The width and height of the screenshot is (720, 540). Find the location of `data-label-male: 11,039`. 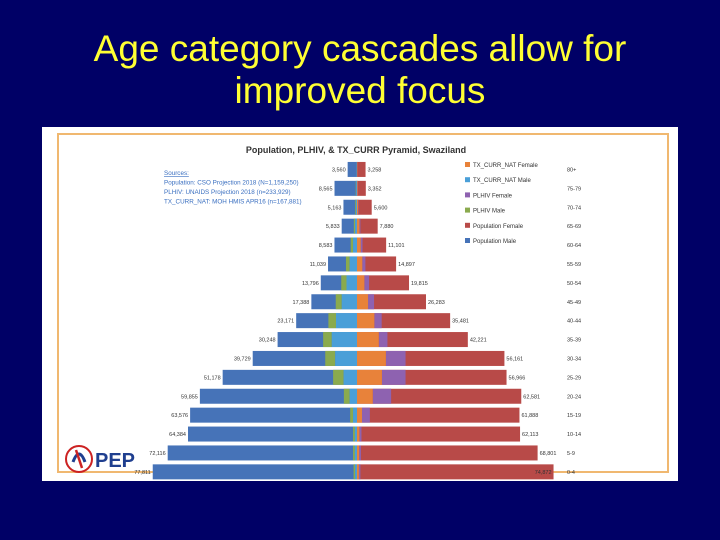

data-label-male: 11,039 is located at coordinates (318, 265).